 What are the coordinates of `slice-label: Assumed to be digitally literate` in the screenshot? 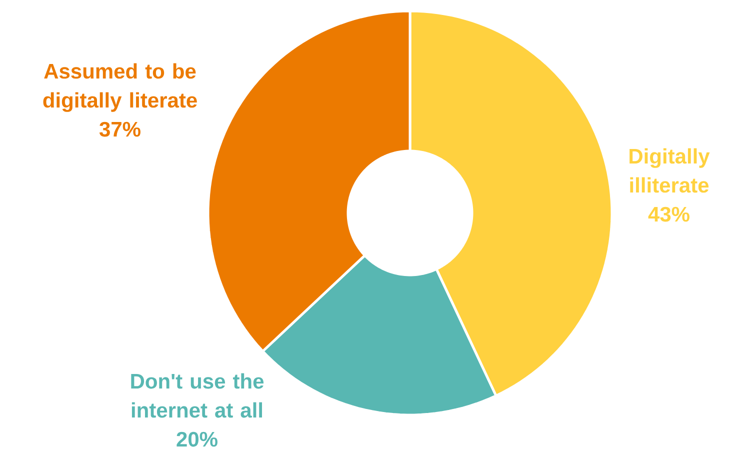 It's located at (120, 87).